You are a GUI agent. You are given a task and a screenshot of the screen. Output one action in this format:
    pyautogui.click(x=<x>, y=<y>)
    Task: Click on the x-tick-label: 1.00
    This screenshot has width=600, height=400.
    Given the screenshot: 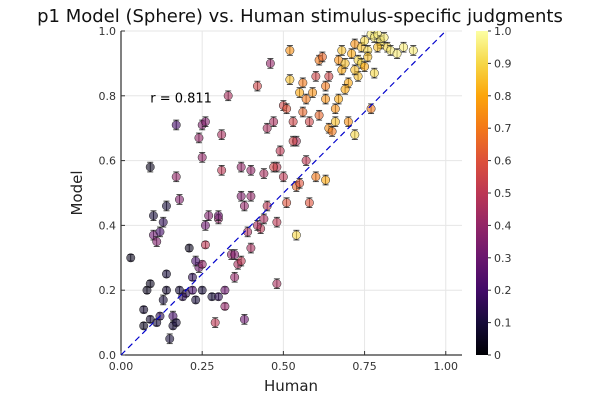 What is the action you would take?
    pyautogui.click(x=446, y=366)
    